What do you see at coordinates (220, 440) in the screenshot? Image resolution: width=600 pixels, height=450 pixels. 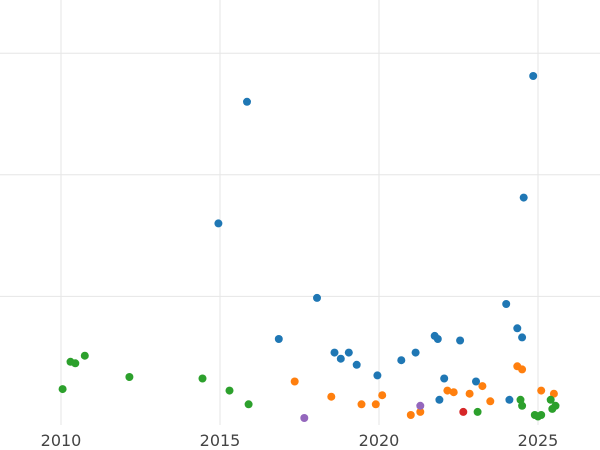 I see `x-tick-label: 2015` at bounding box center [220, 440].